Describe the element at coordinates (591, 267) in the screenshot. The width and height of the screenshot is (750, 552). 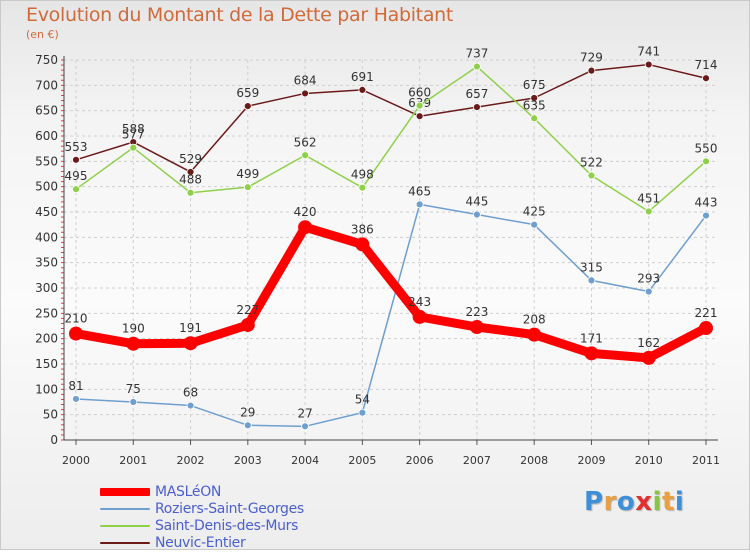
I see `data-label-roziers-saint-georges: 315` at that location.